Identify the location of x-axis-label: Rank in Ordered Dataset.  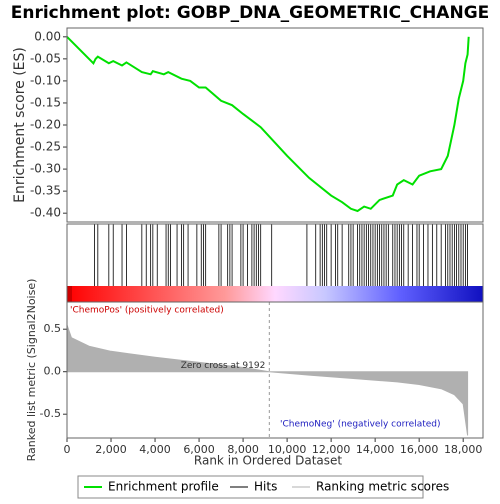
(268, 461).